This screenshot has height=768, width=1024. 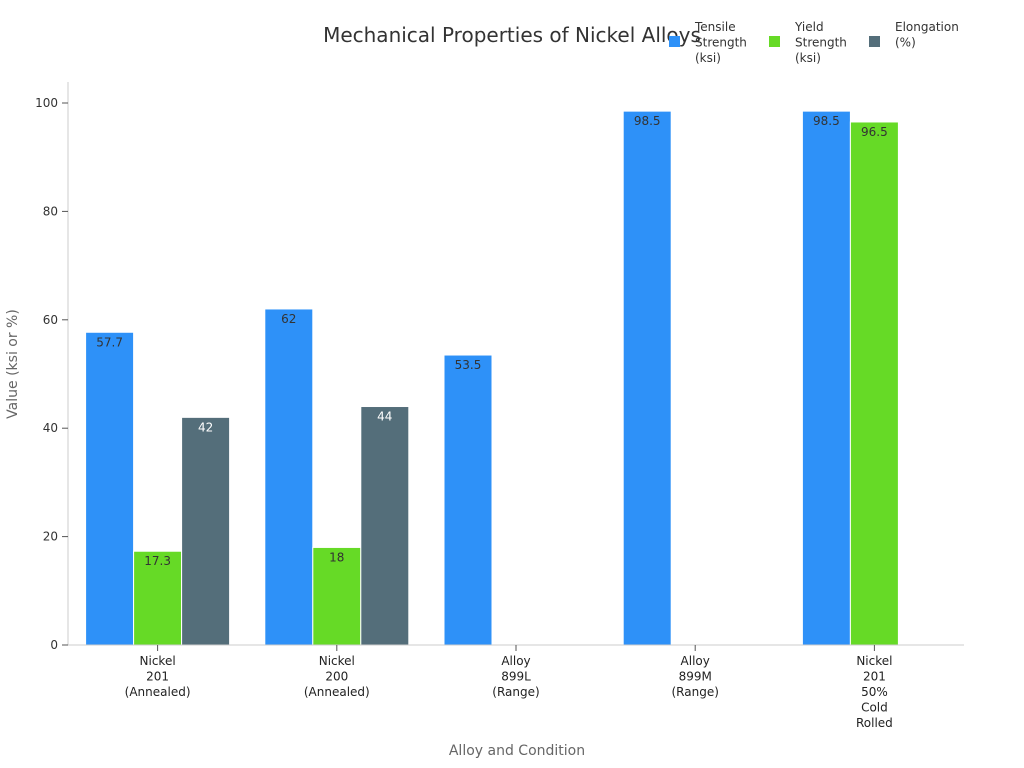 I want to click on y-tick-label: 20, so click(x=50, y=537).